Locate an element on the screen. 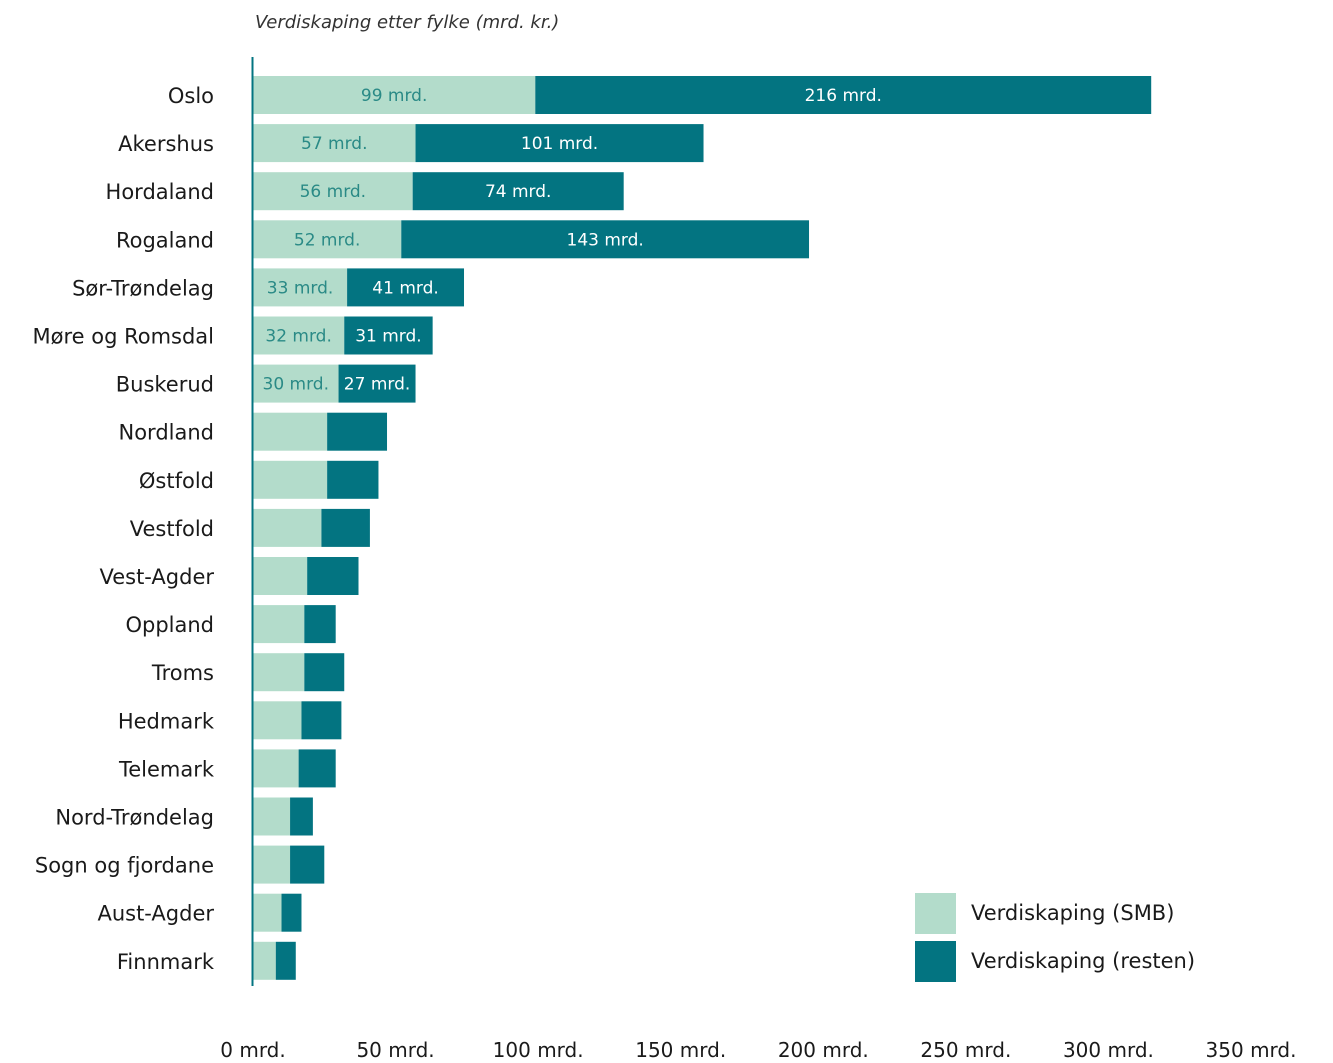  data-label-rogaland-resten: 143 mrd. is located at coordinates (605, 240).